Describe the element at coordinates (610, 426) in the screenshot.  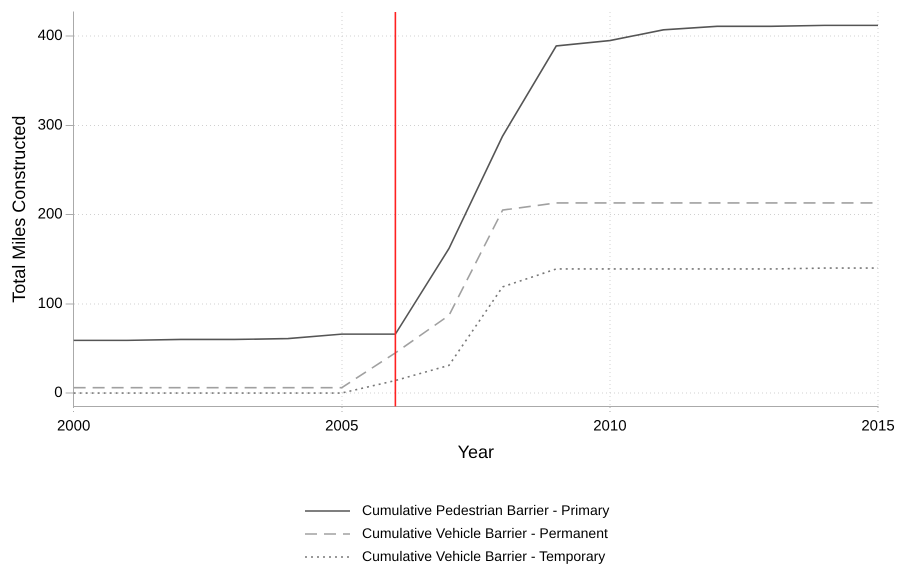
I see `x-tick-label: 2010` at that location.